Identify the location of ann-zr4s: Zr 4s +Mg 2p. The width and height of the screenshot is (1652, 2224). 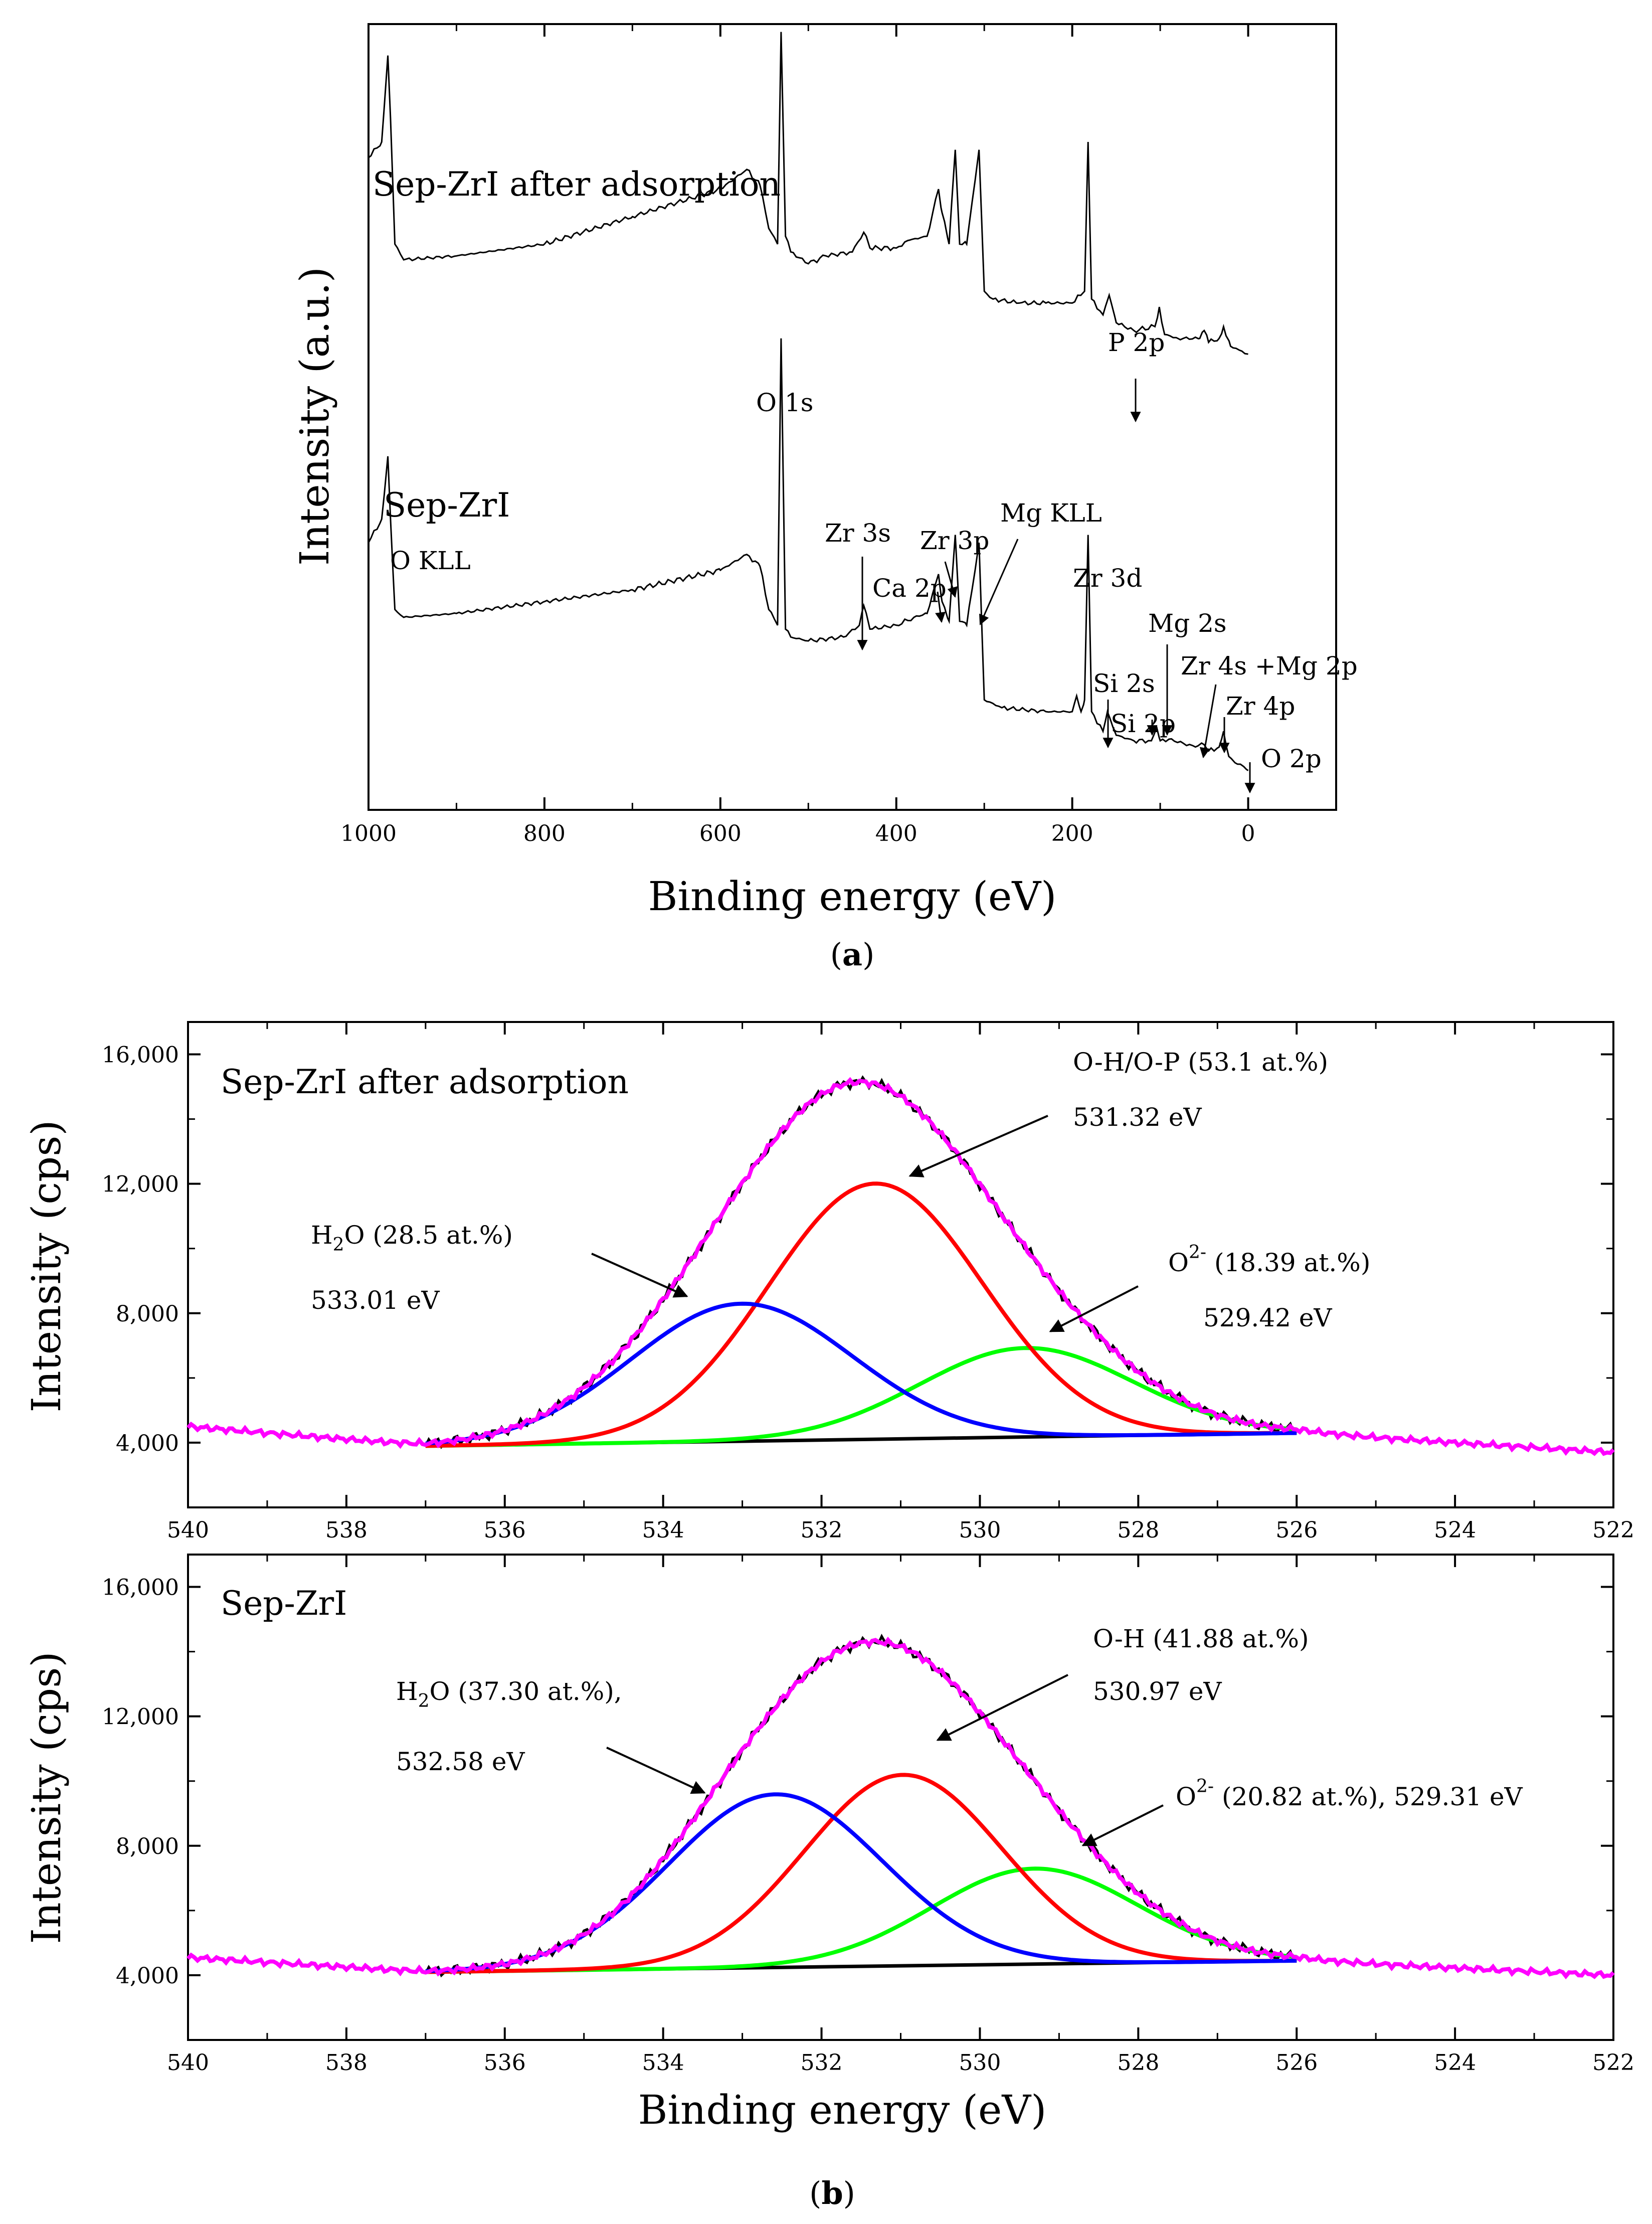
(1269, 666).